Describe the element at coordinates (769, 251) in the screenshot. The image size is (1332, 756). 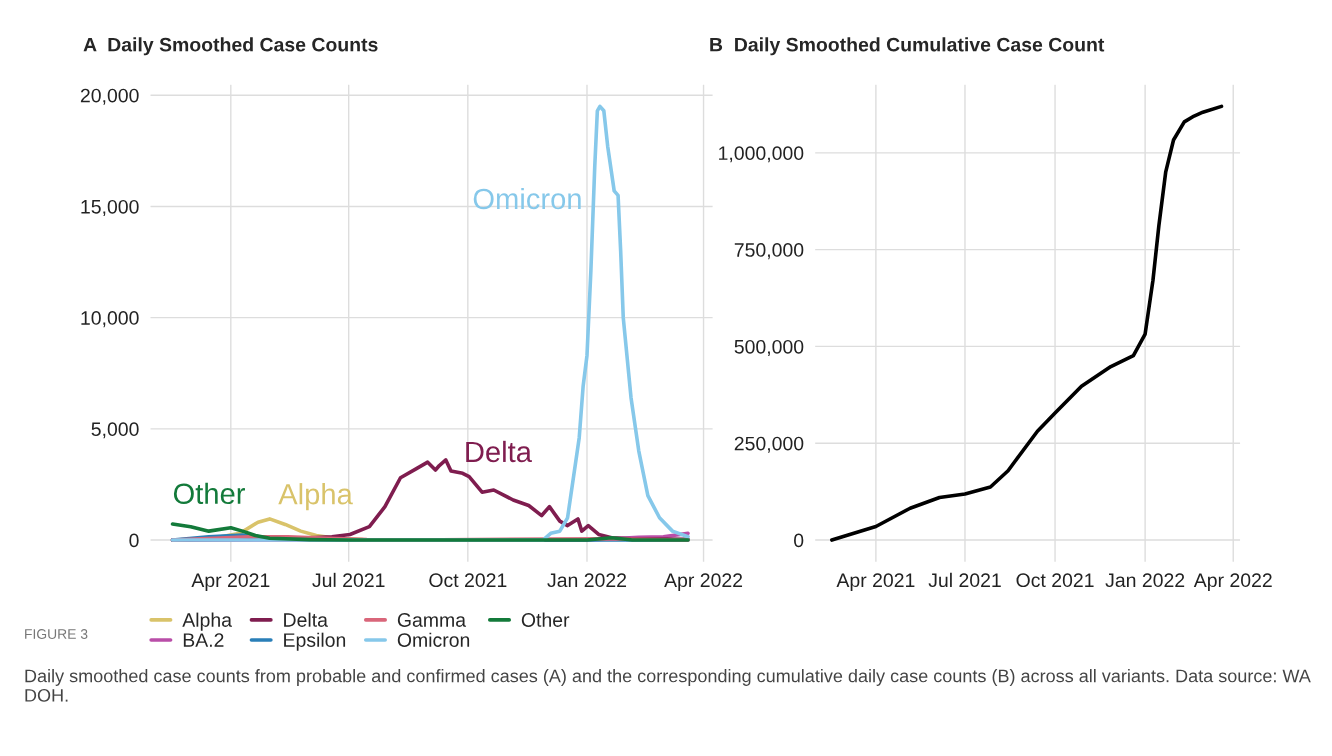
I see `y-tick-label: 750,000` at that location.